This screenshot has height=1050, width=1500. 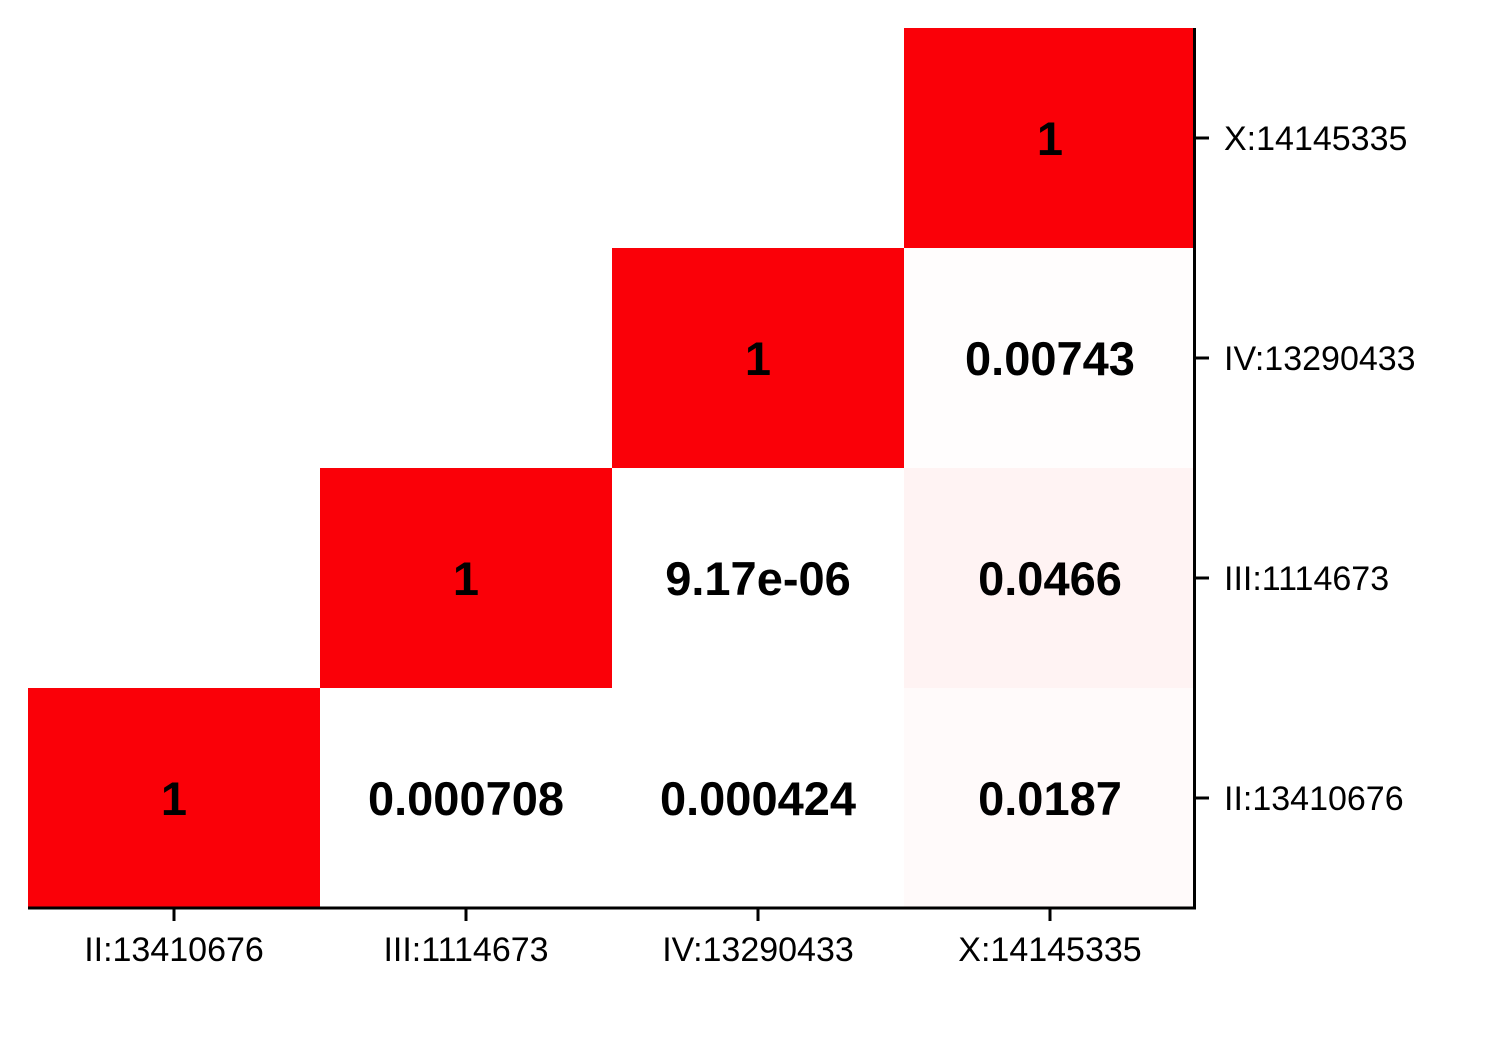 I want to click on cell-value-label: 0.000424, so click(x=758, y=798).